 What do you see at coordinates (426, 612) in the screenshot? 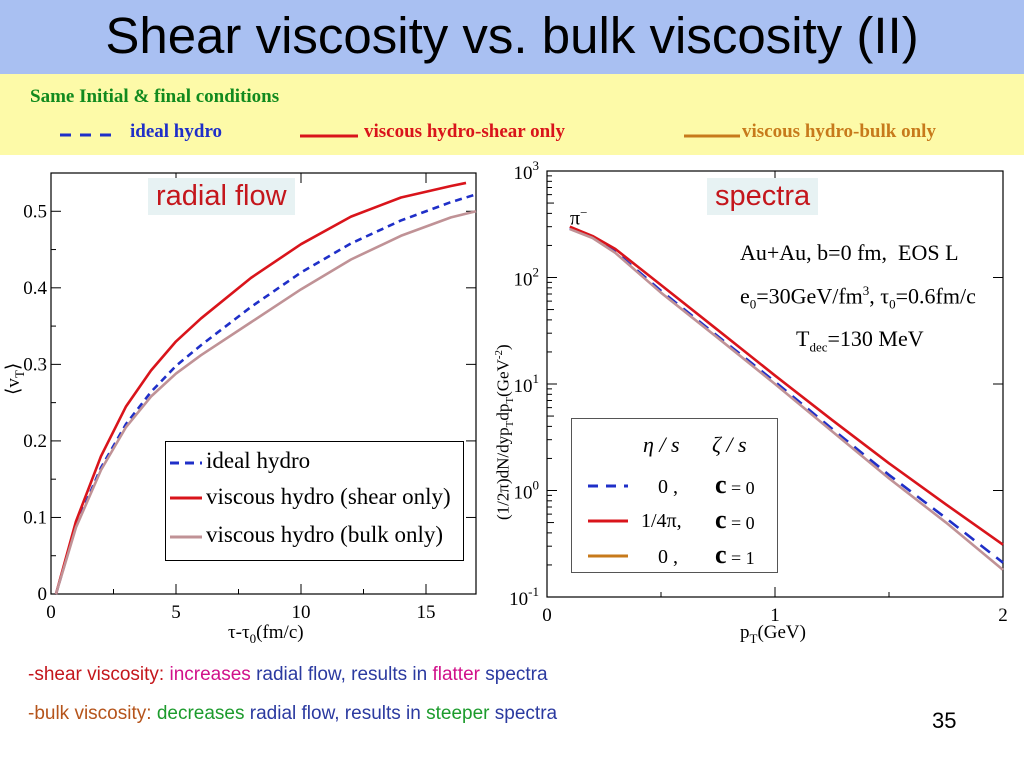
I see `radial-flow-x-tick-label: 15` at bounding box center [426, 612].